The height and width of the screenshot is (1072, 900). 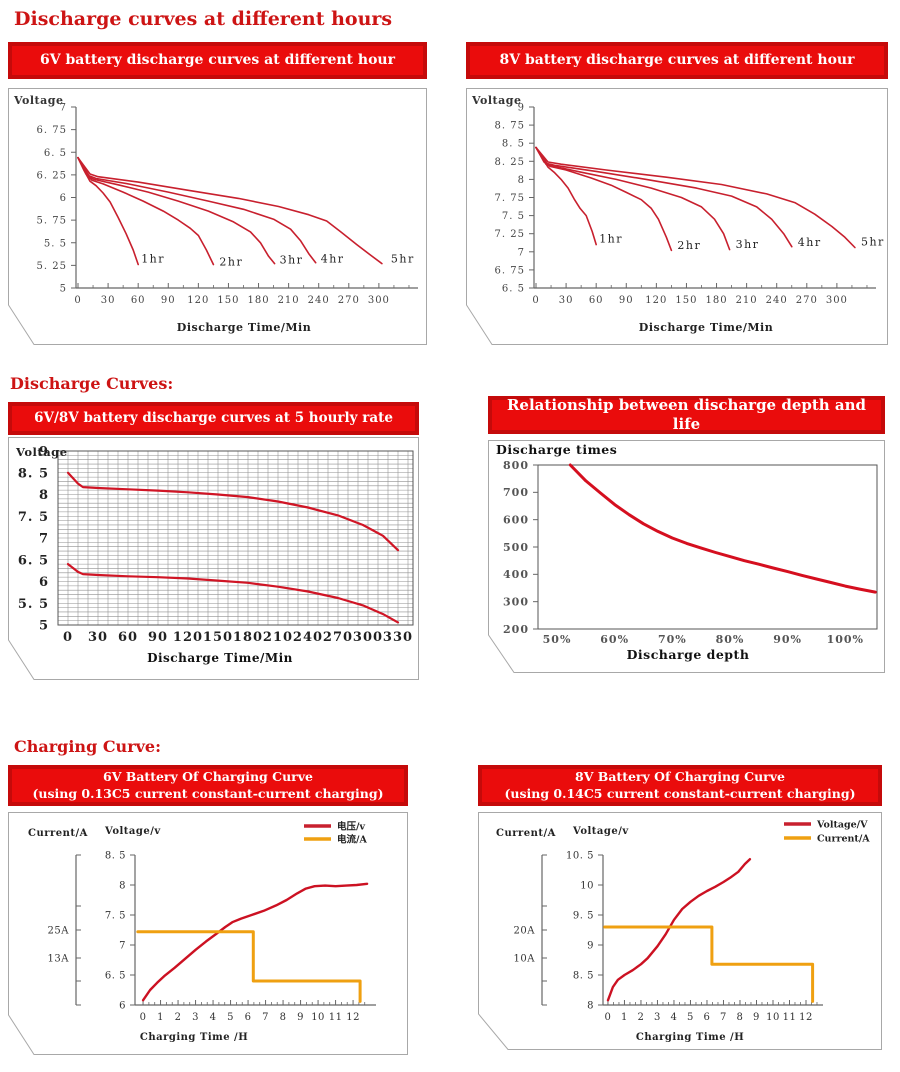 What do you see at coordinates (657, 1017) in the screenshot?
I see `svg-text: 3` at bounding box center [657, 1017].